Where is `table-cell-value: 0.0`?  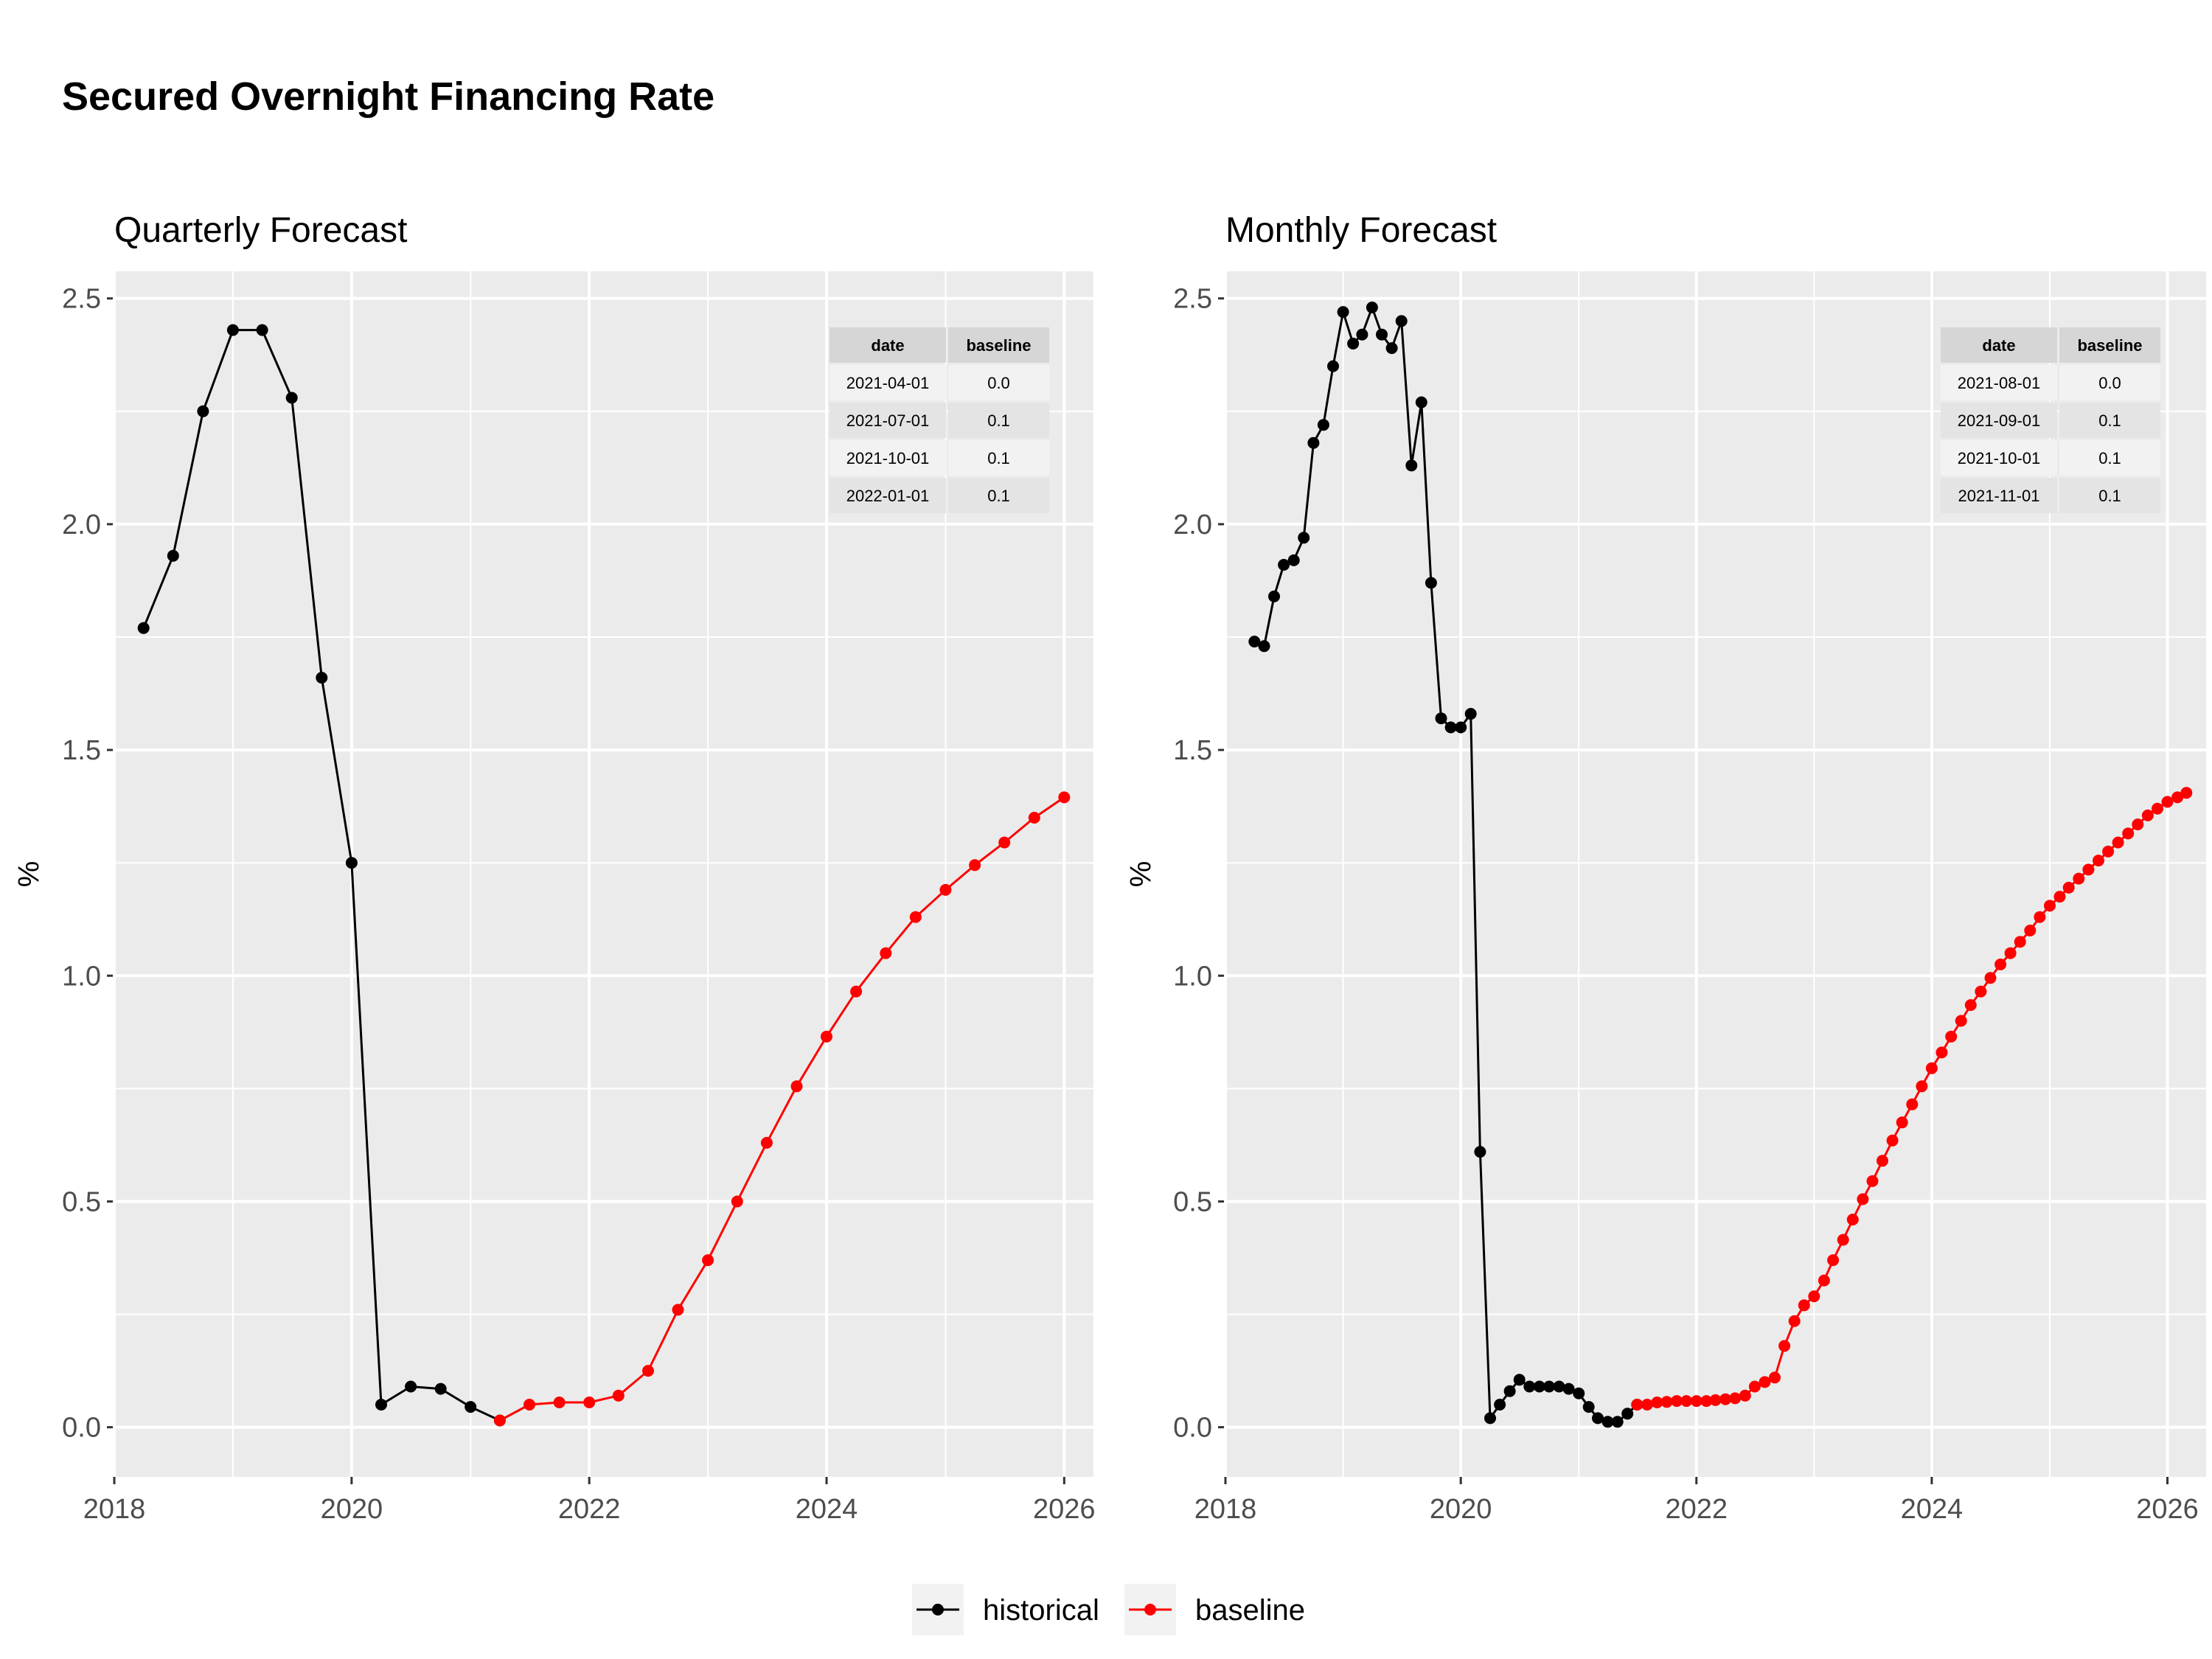 table-cell-value: 0.0 is located at coordinates (2109, 383).